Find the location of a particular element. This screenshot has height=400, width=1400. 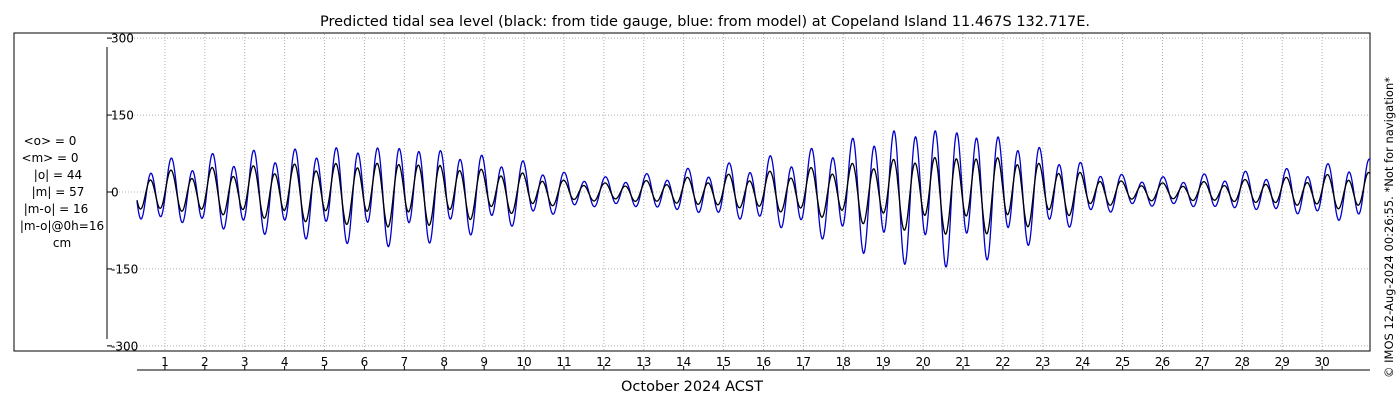

x-tick-label: 19 is located at coordinates (883, 362).